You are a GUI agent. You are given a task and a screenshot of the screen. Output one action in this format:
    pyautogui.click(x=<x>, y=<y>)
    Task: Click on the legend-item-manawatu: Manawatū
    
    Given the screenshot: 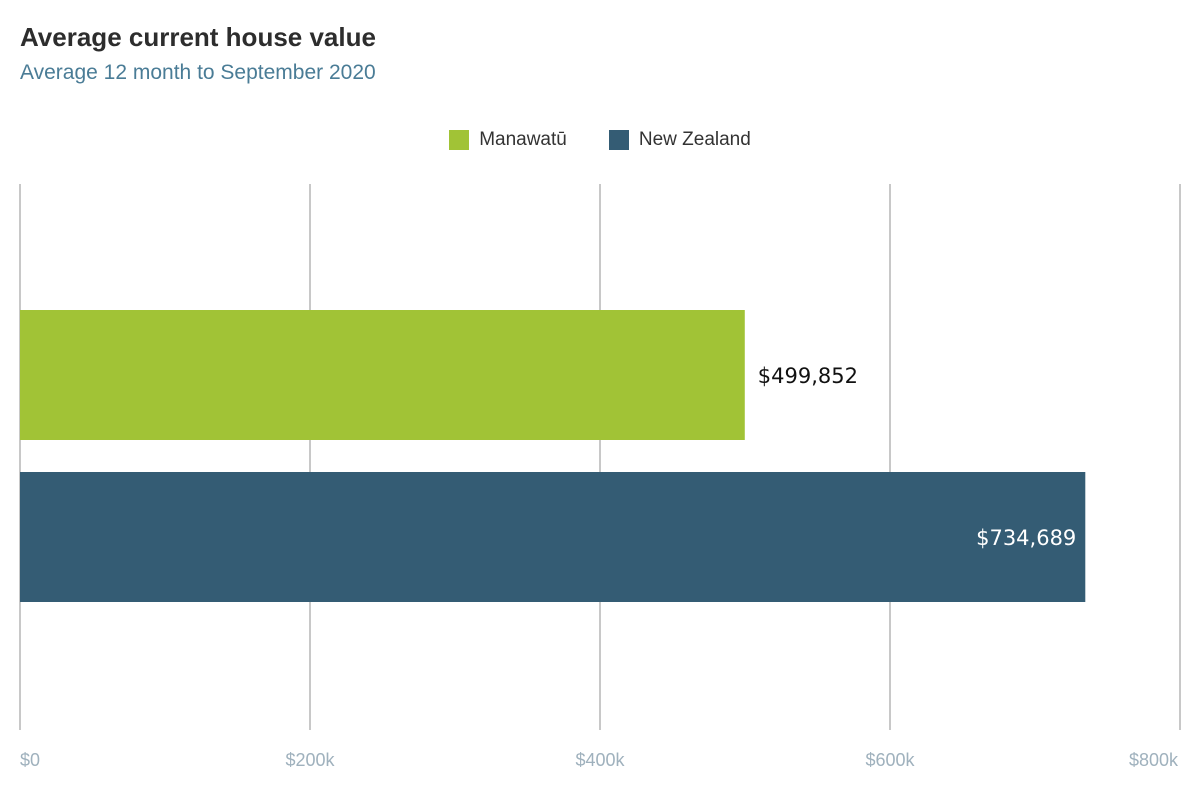 What is the action you would take?
    pyautogui.click(x=508, y=140)
    